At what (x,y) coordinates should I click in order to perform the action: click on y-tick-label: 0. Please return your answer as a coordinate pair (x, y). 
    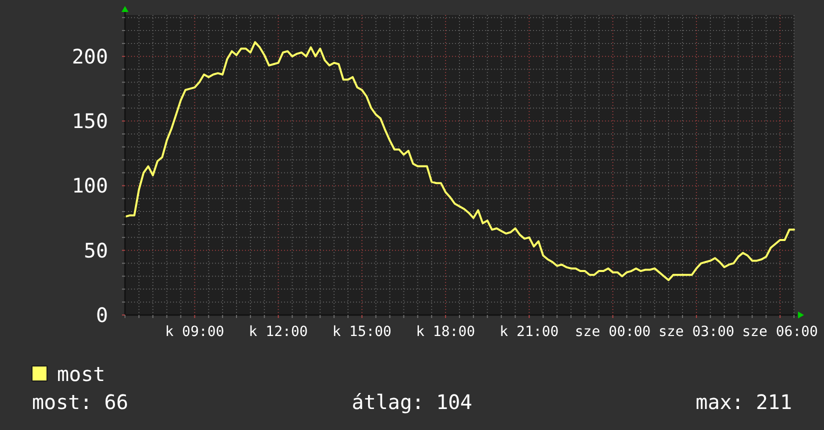
    Looking at the image, I should click on (102, 315).